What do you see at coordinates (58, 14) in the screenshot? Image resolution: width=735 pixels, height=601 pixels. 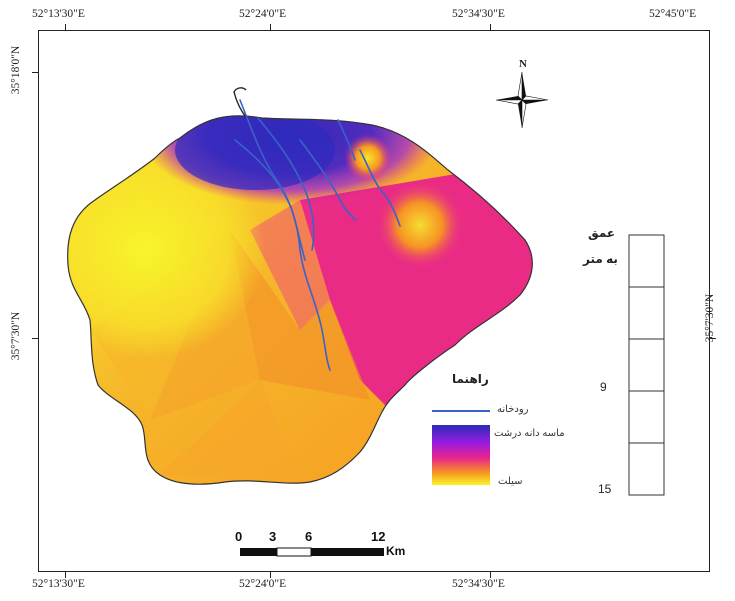 I see `coord-top-1: 52°13'30"E` at bounding box center [58, 14].